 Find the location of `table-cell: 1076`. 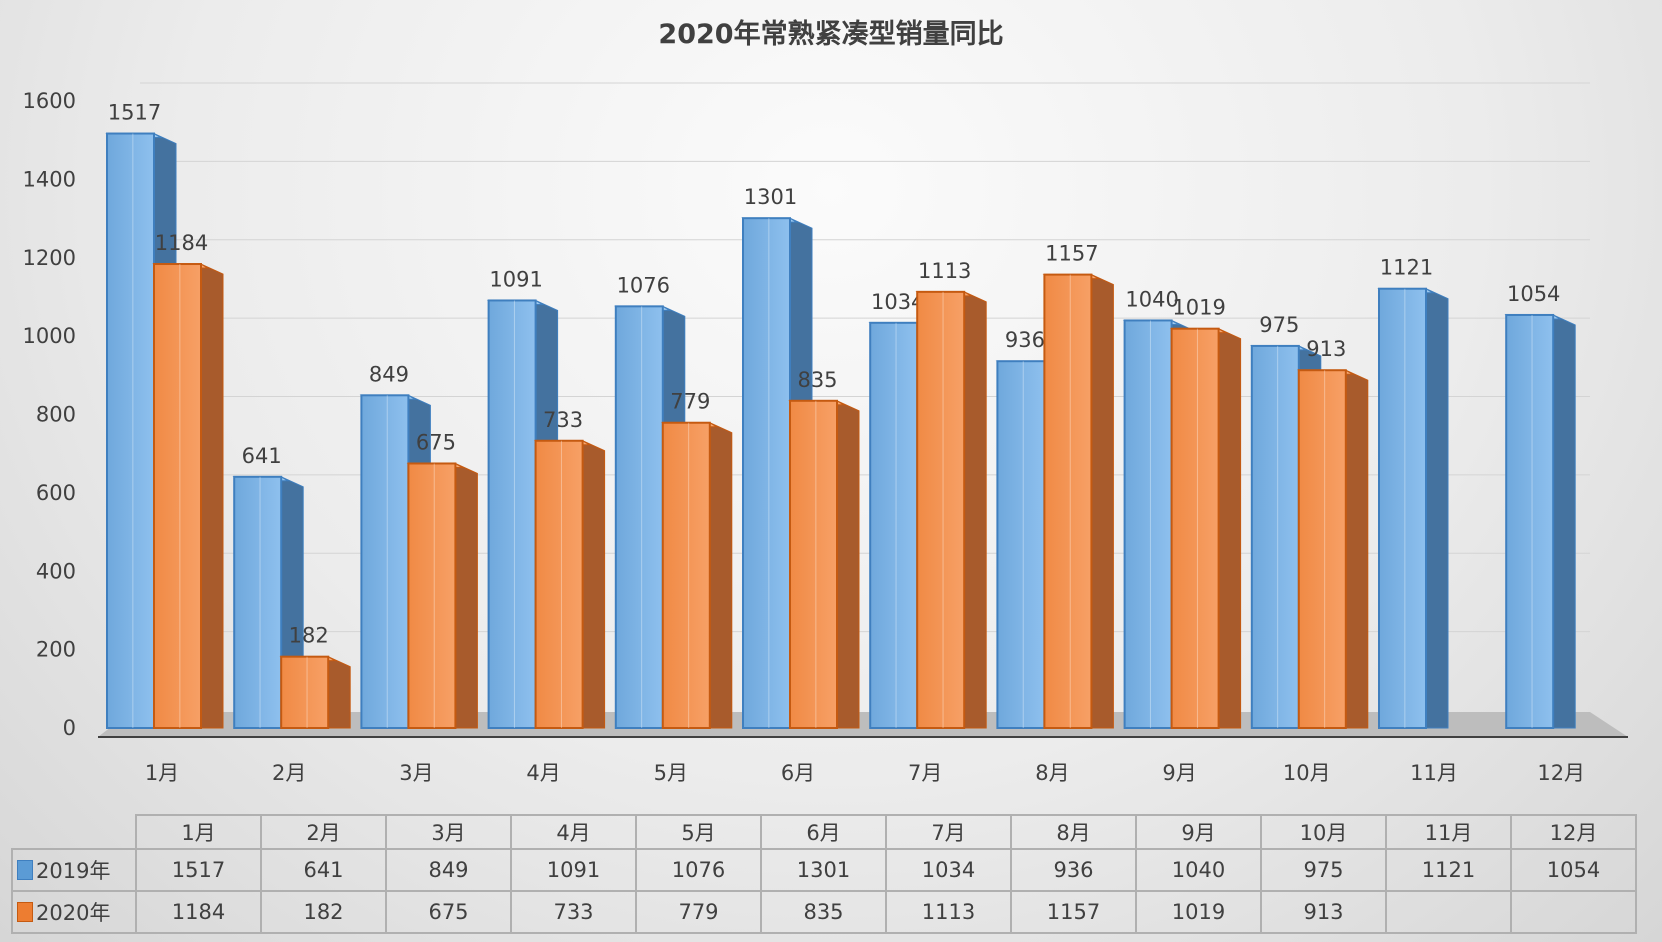

table-cell: 1076 is located at coordinates (698, 870).